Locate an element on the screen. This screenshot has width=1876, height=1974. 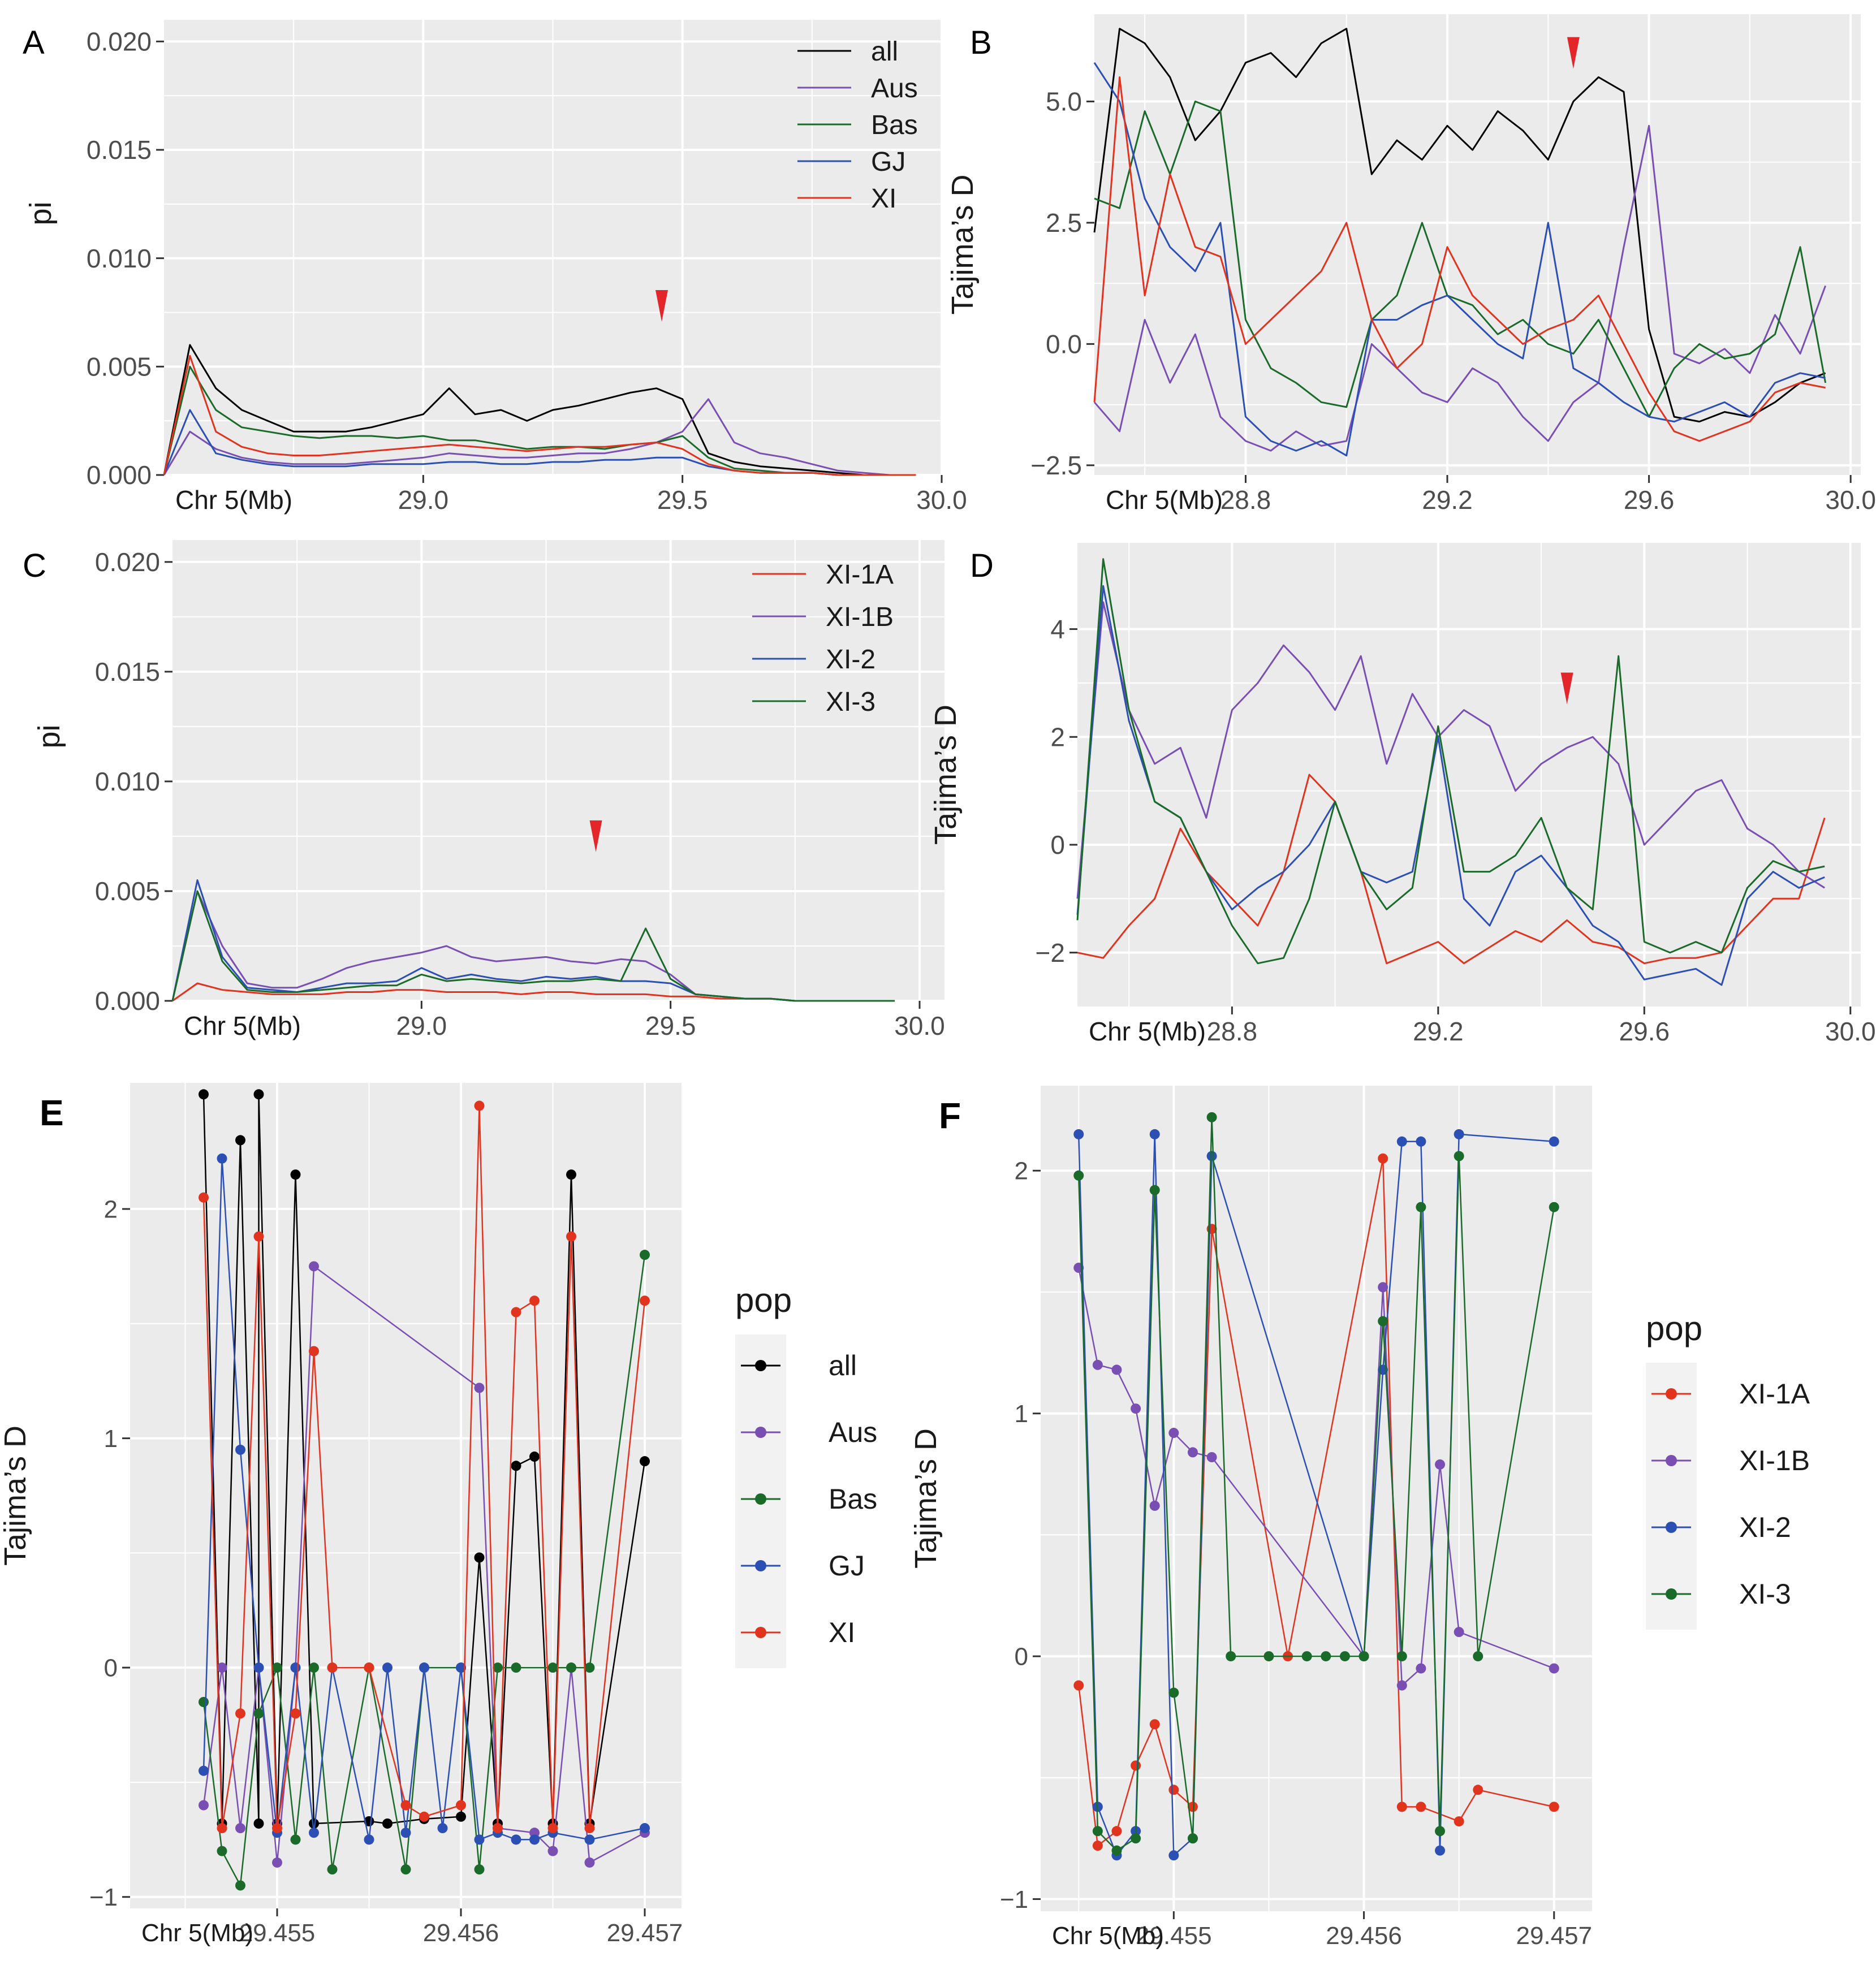
y-axis-label: Tajima’s D is located at coordinates (16, 1496).